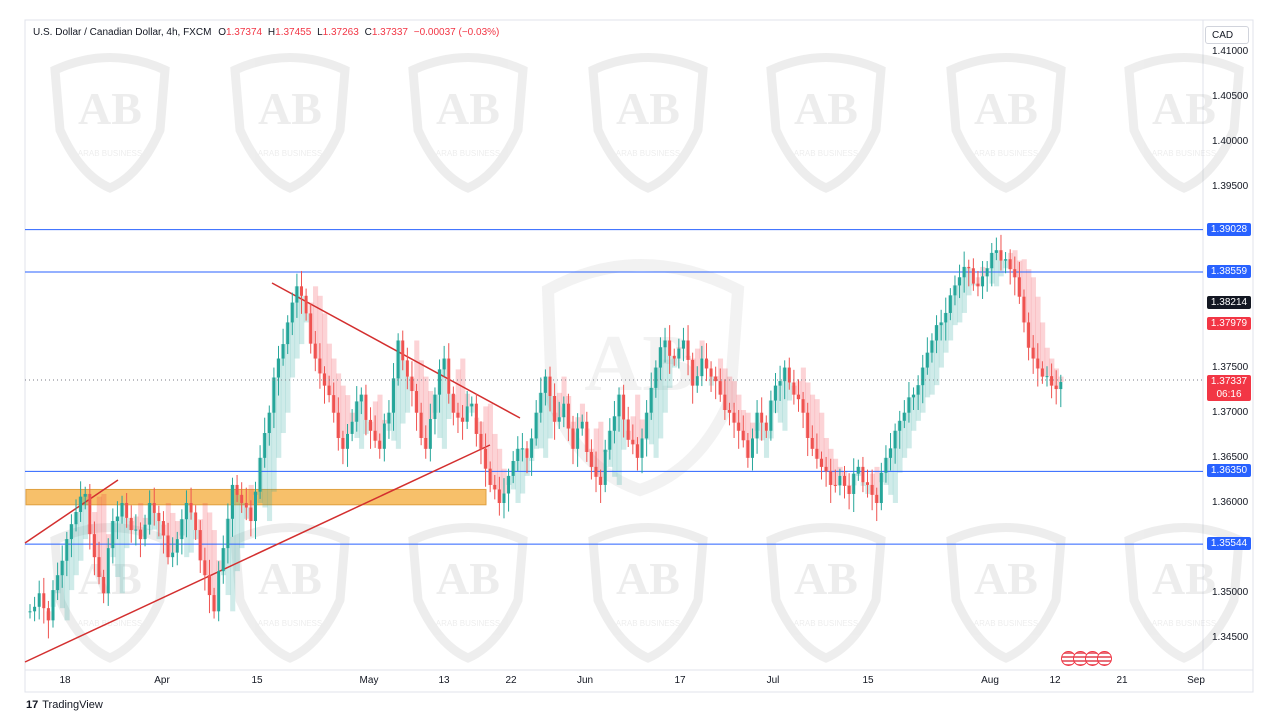 This screenshot has height=720, width=1280. What do you see at coordinates (1229, 229) in the screenshot?
I see `price-badge: 1.39028` at bounding box center [1229, 229].